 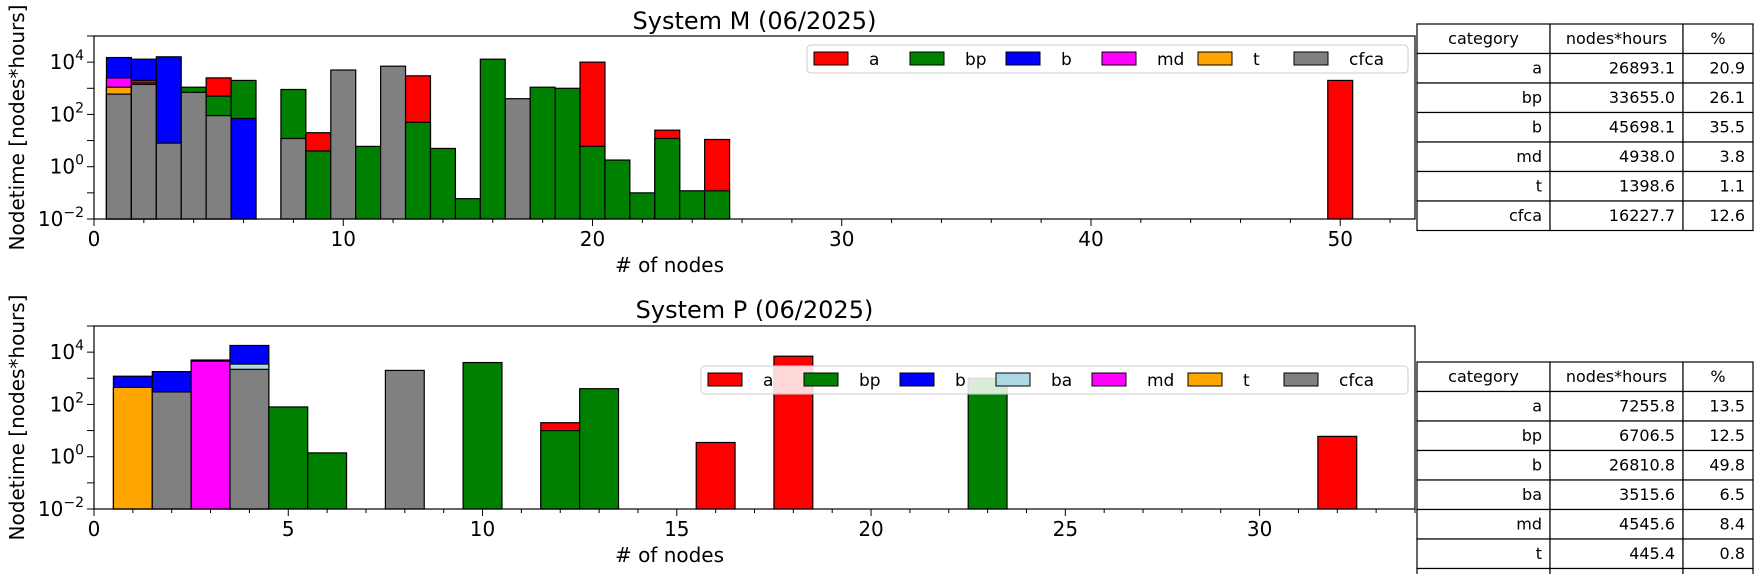 I want to click on table-value: 3.8, so click(x=1732, y=156).